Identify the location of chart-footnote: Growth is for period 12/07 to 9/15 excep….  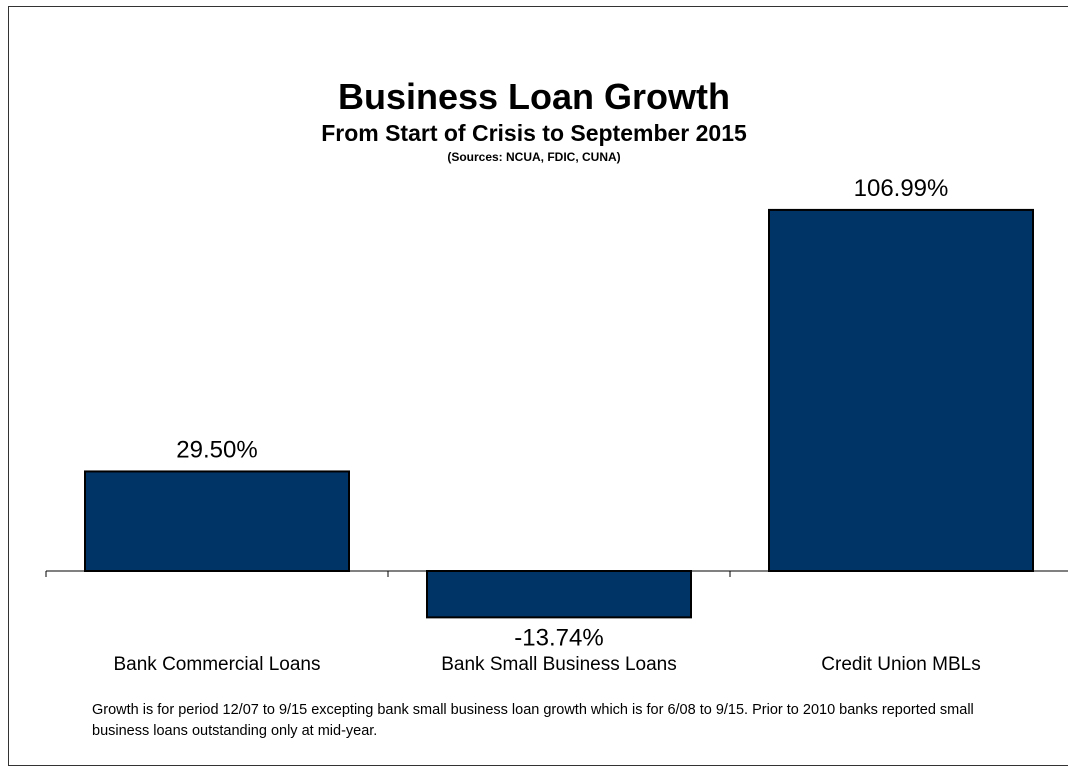
(562, 721).